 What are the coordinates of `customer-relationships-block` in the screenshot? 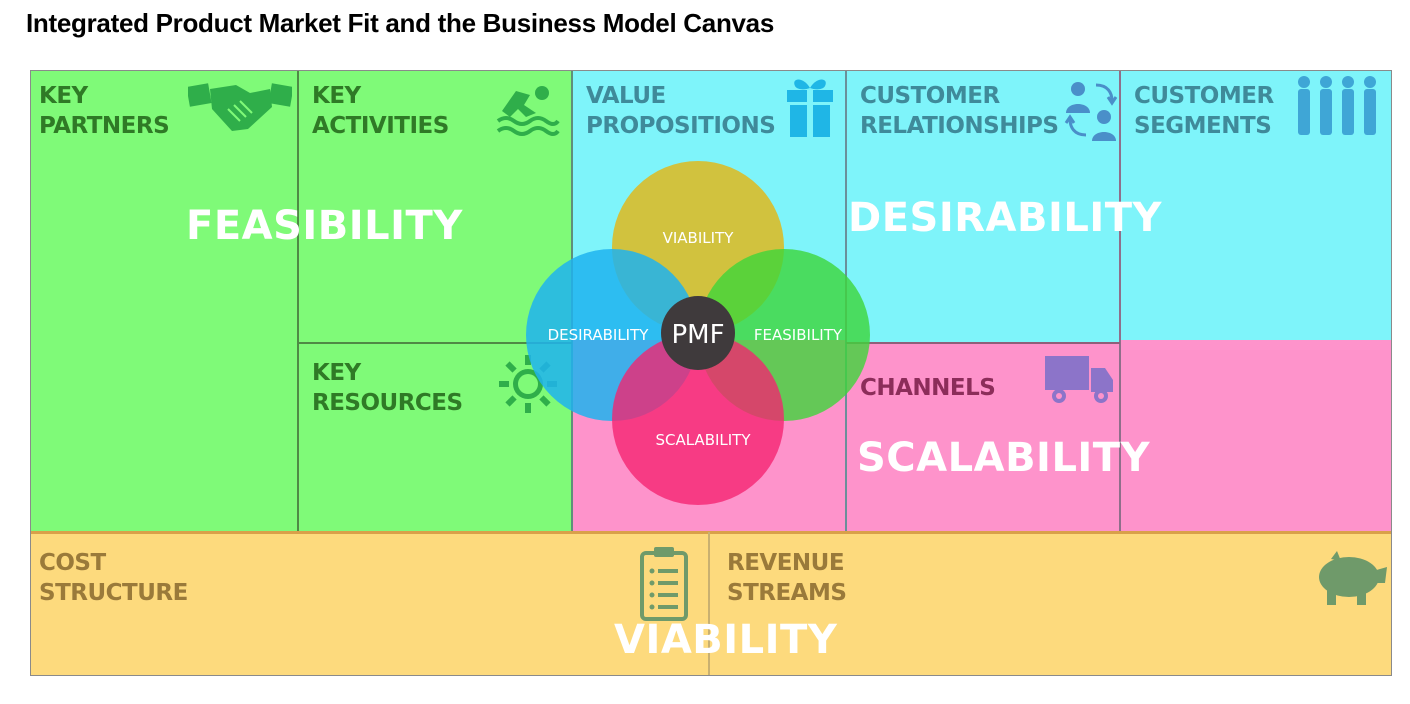 It's located at (983, 207).